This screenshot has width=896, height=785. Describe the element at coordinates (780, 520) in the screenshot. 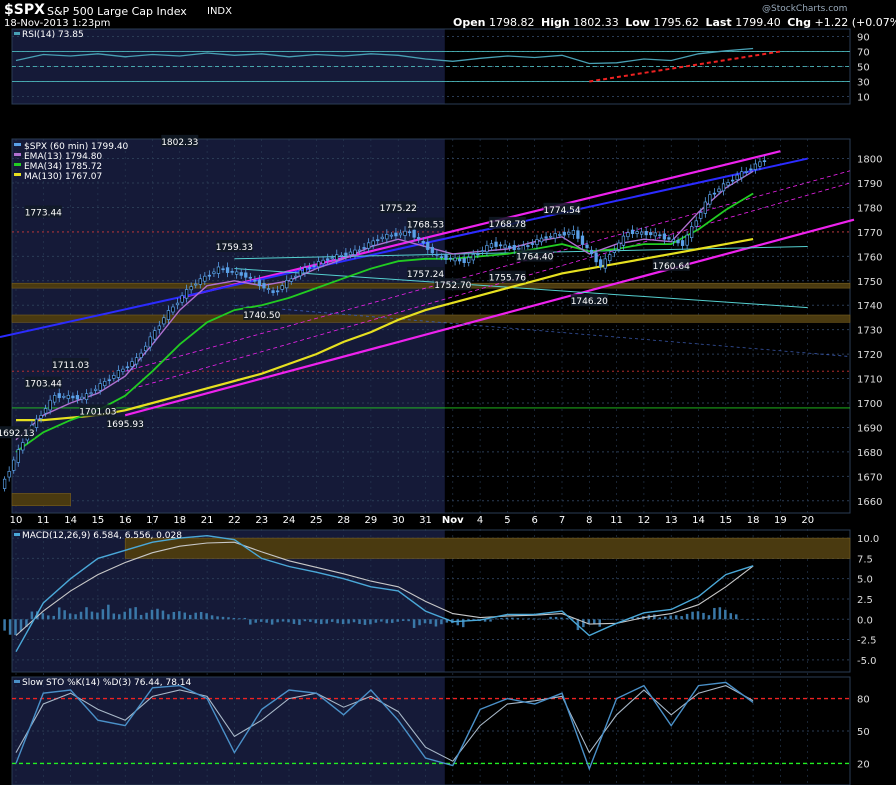

I see `x-tick-label: 19` at that location.